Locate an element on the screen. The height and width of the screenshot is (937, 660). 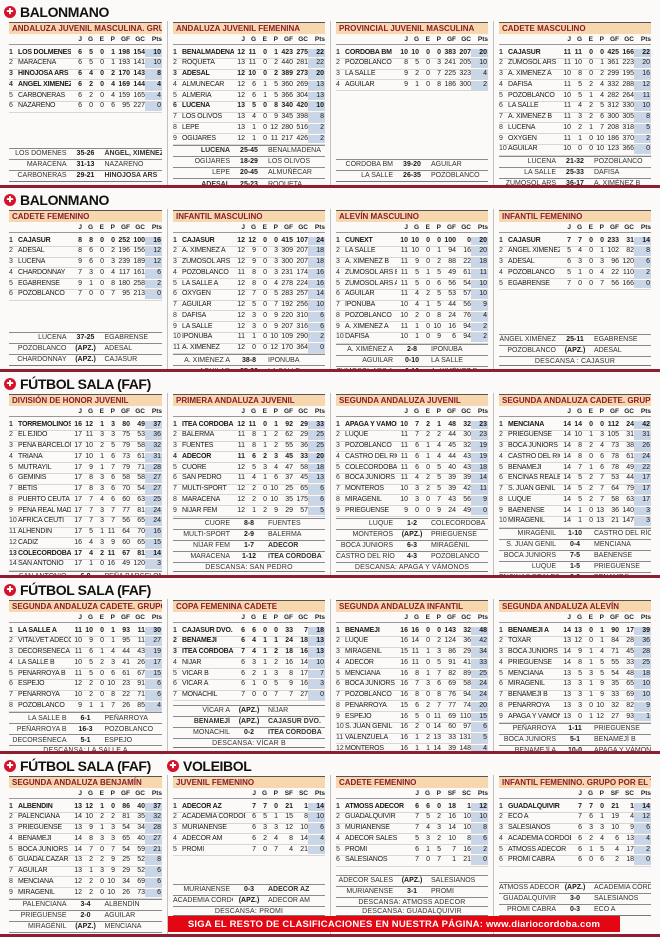
rank: 4 is located at coordinates (175, 84).